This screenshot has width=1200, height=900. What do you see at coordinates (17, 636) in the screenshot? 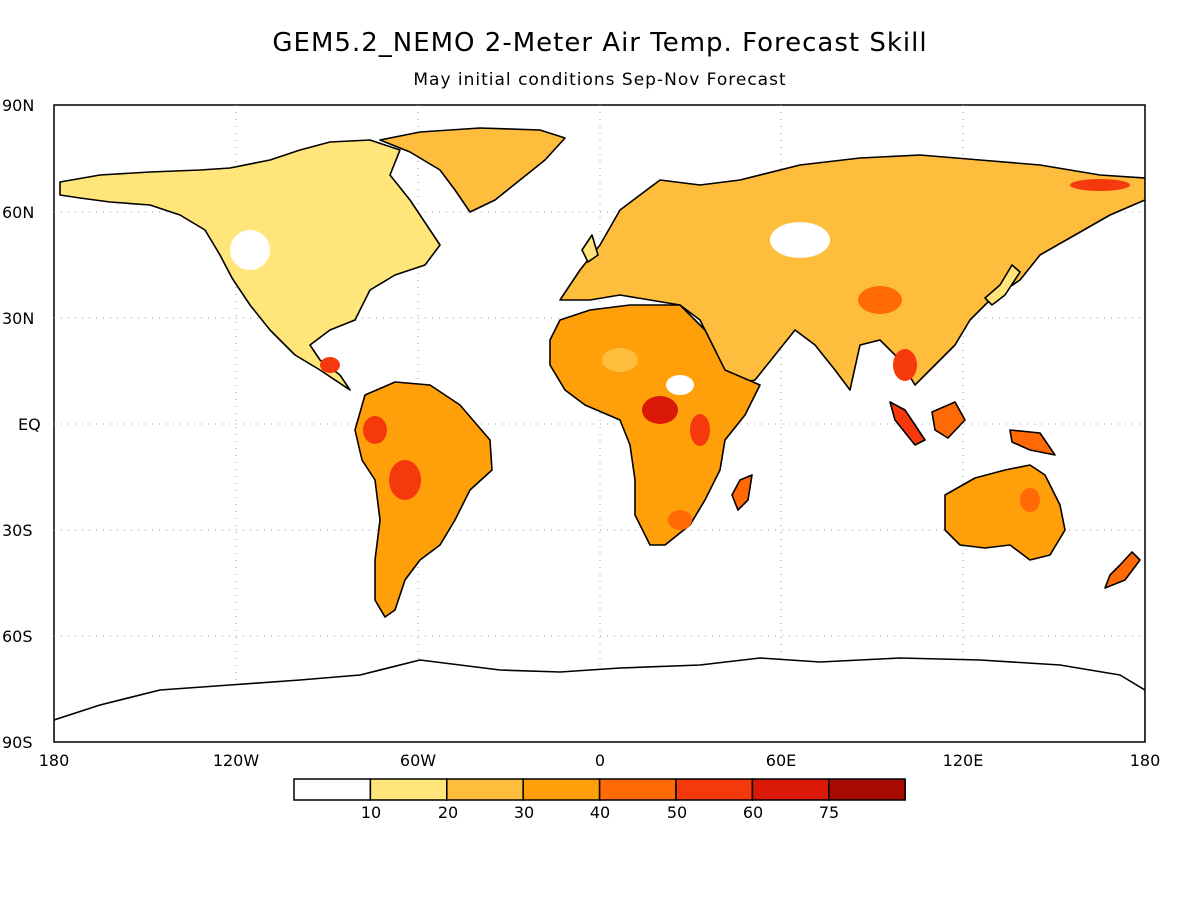
I see `lat-label-60s: 60S` at bounding box center [17, 636].